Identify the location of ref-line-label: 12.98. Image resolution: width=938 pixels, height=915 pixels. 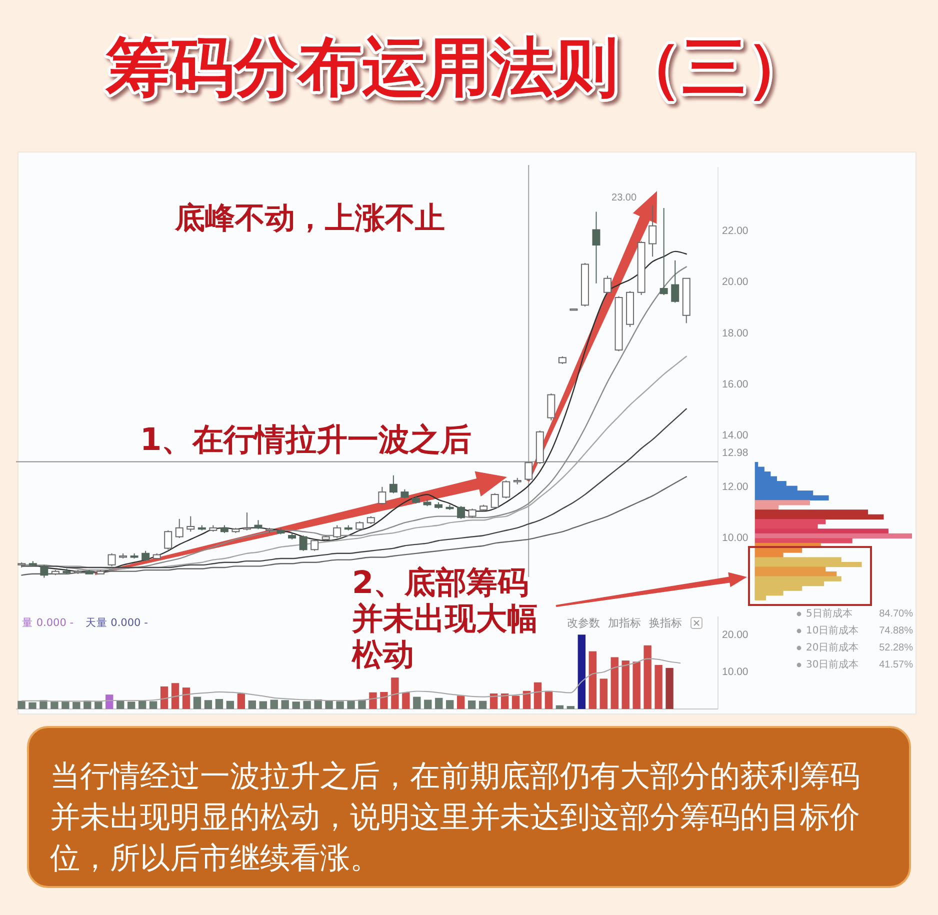
(735, 452).